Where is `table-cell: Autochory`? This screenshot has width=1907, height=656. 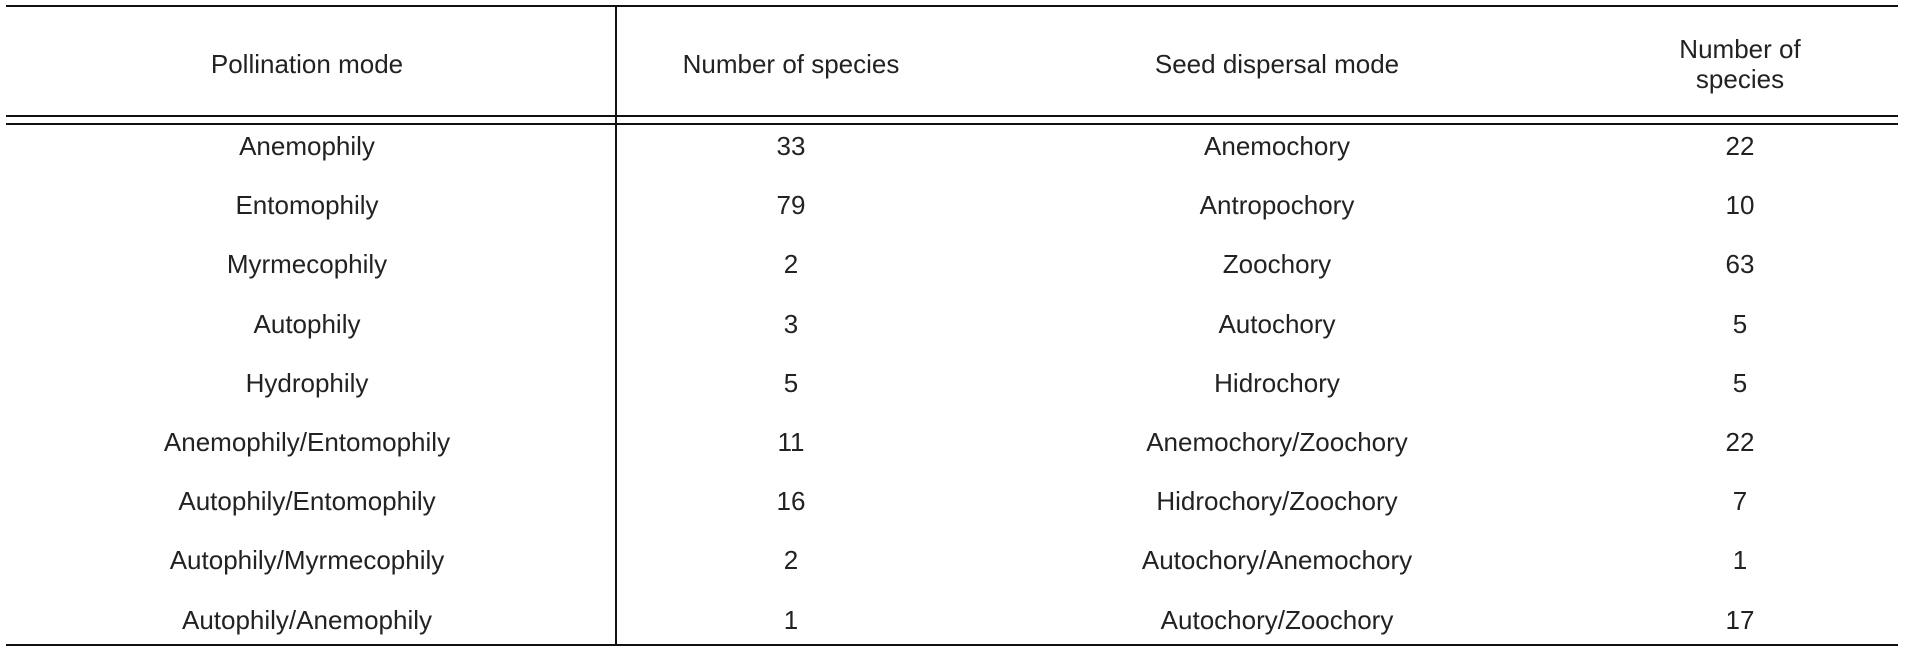
table-cell: Autochory is located at coordinates (1277, 323).